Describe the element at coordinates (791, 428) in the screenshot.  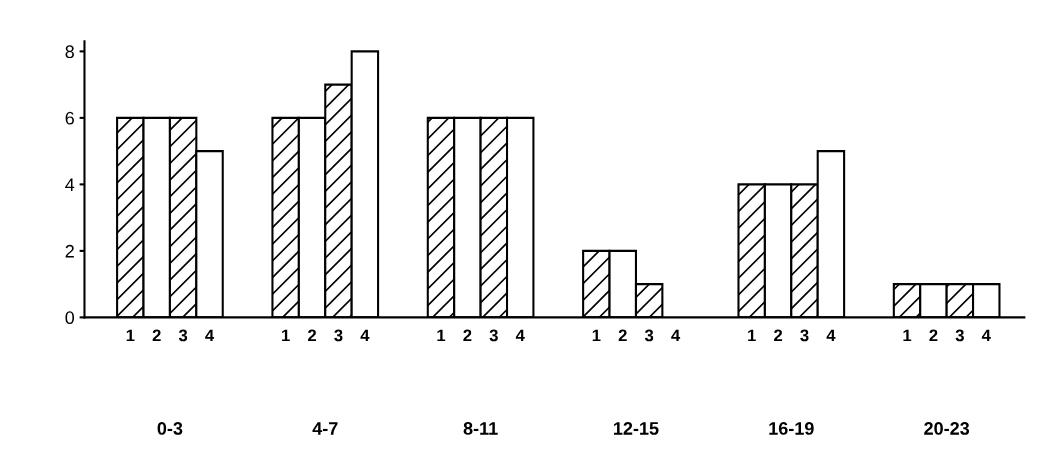
I see `x-tick-label: 16-19` at that location.